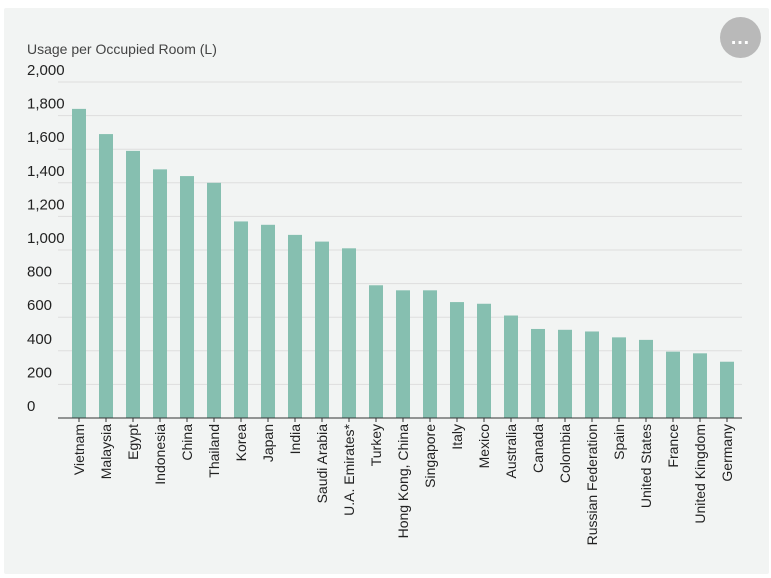  What do you see at coordinates (322, 464) in the screenshot?
I see `x-tick-label: Saudi Arabia` at bounding box center [322, 464].